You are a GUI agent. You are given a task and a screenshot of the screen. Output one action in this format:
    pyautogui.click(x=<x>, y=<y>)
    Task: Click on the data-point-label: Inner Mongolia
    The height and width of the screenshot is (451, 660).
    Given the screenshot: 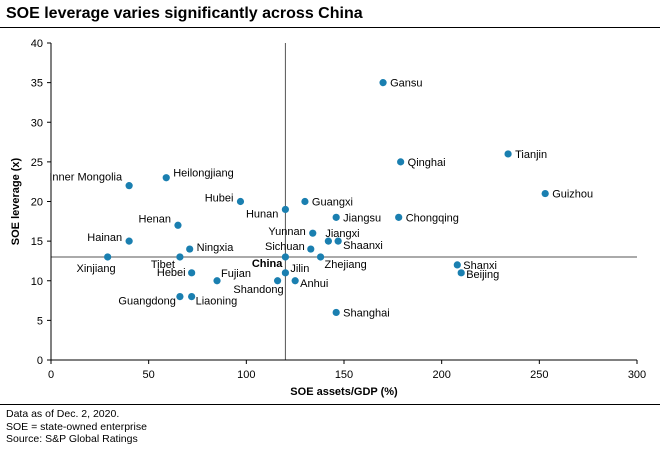 What is the action you would take?
    pyautogui.click(x=86, y=178)
    